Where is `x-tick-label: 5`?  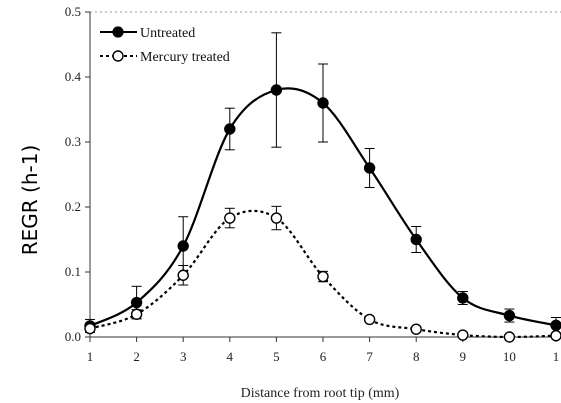
x-tick-label: 5 is located at coordinates (276, 356).